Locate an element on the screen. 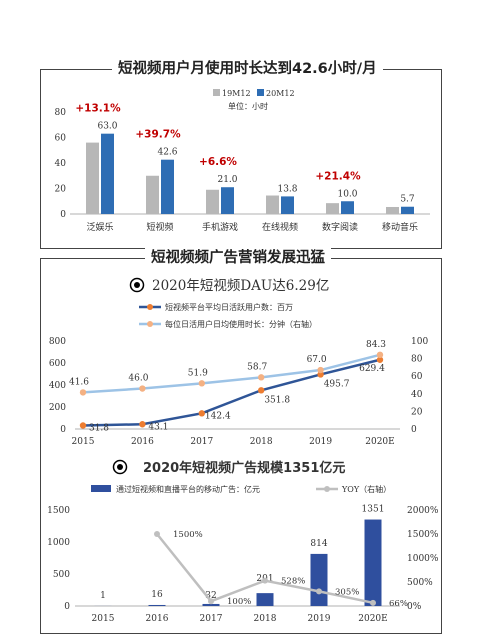 Image resolution: width=484 pixels, height=644 pixels. section2-title: 短视频频广告营销发展迅猛 is located at coordinates (238, 256).